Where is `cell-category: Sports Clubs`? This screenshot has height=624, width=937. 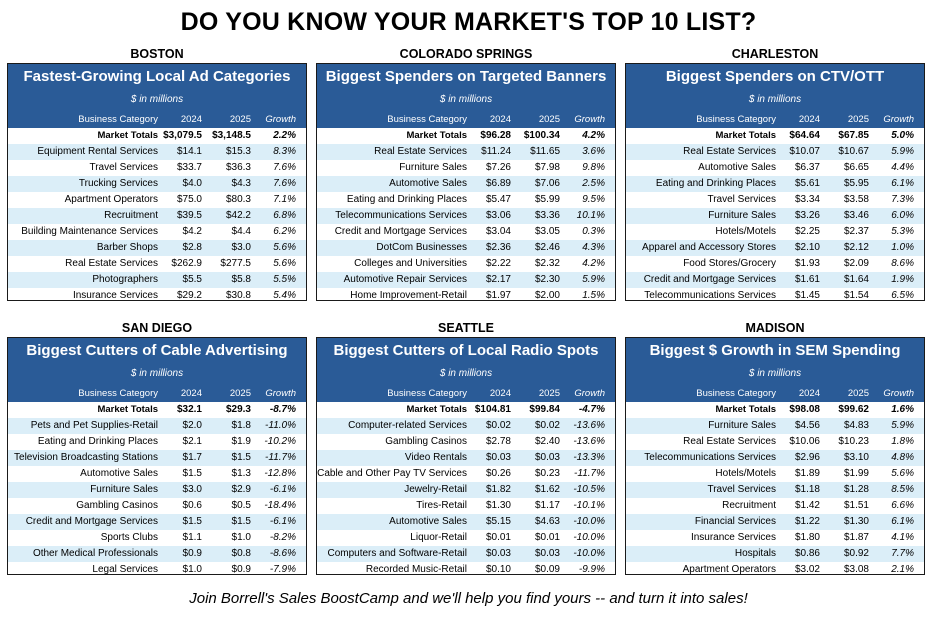
cell-category: Sports Clubs is located at coordinates (129, 537).